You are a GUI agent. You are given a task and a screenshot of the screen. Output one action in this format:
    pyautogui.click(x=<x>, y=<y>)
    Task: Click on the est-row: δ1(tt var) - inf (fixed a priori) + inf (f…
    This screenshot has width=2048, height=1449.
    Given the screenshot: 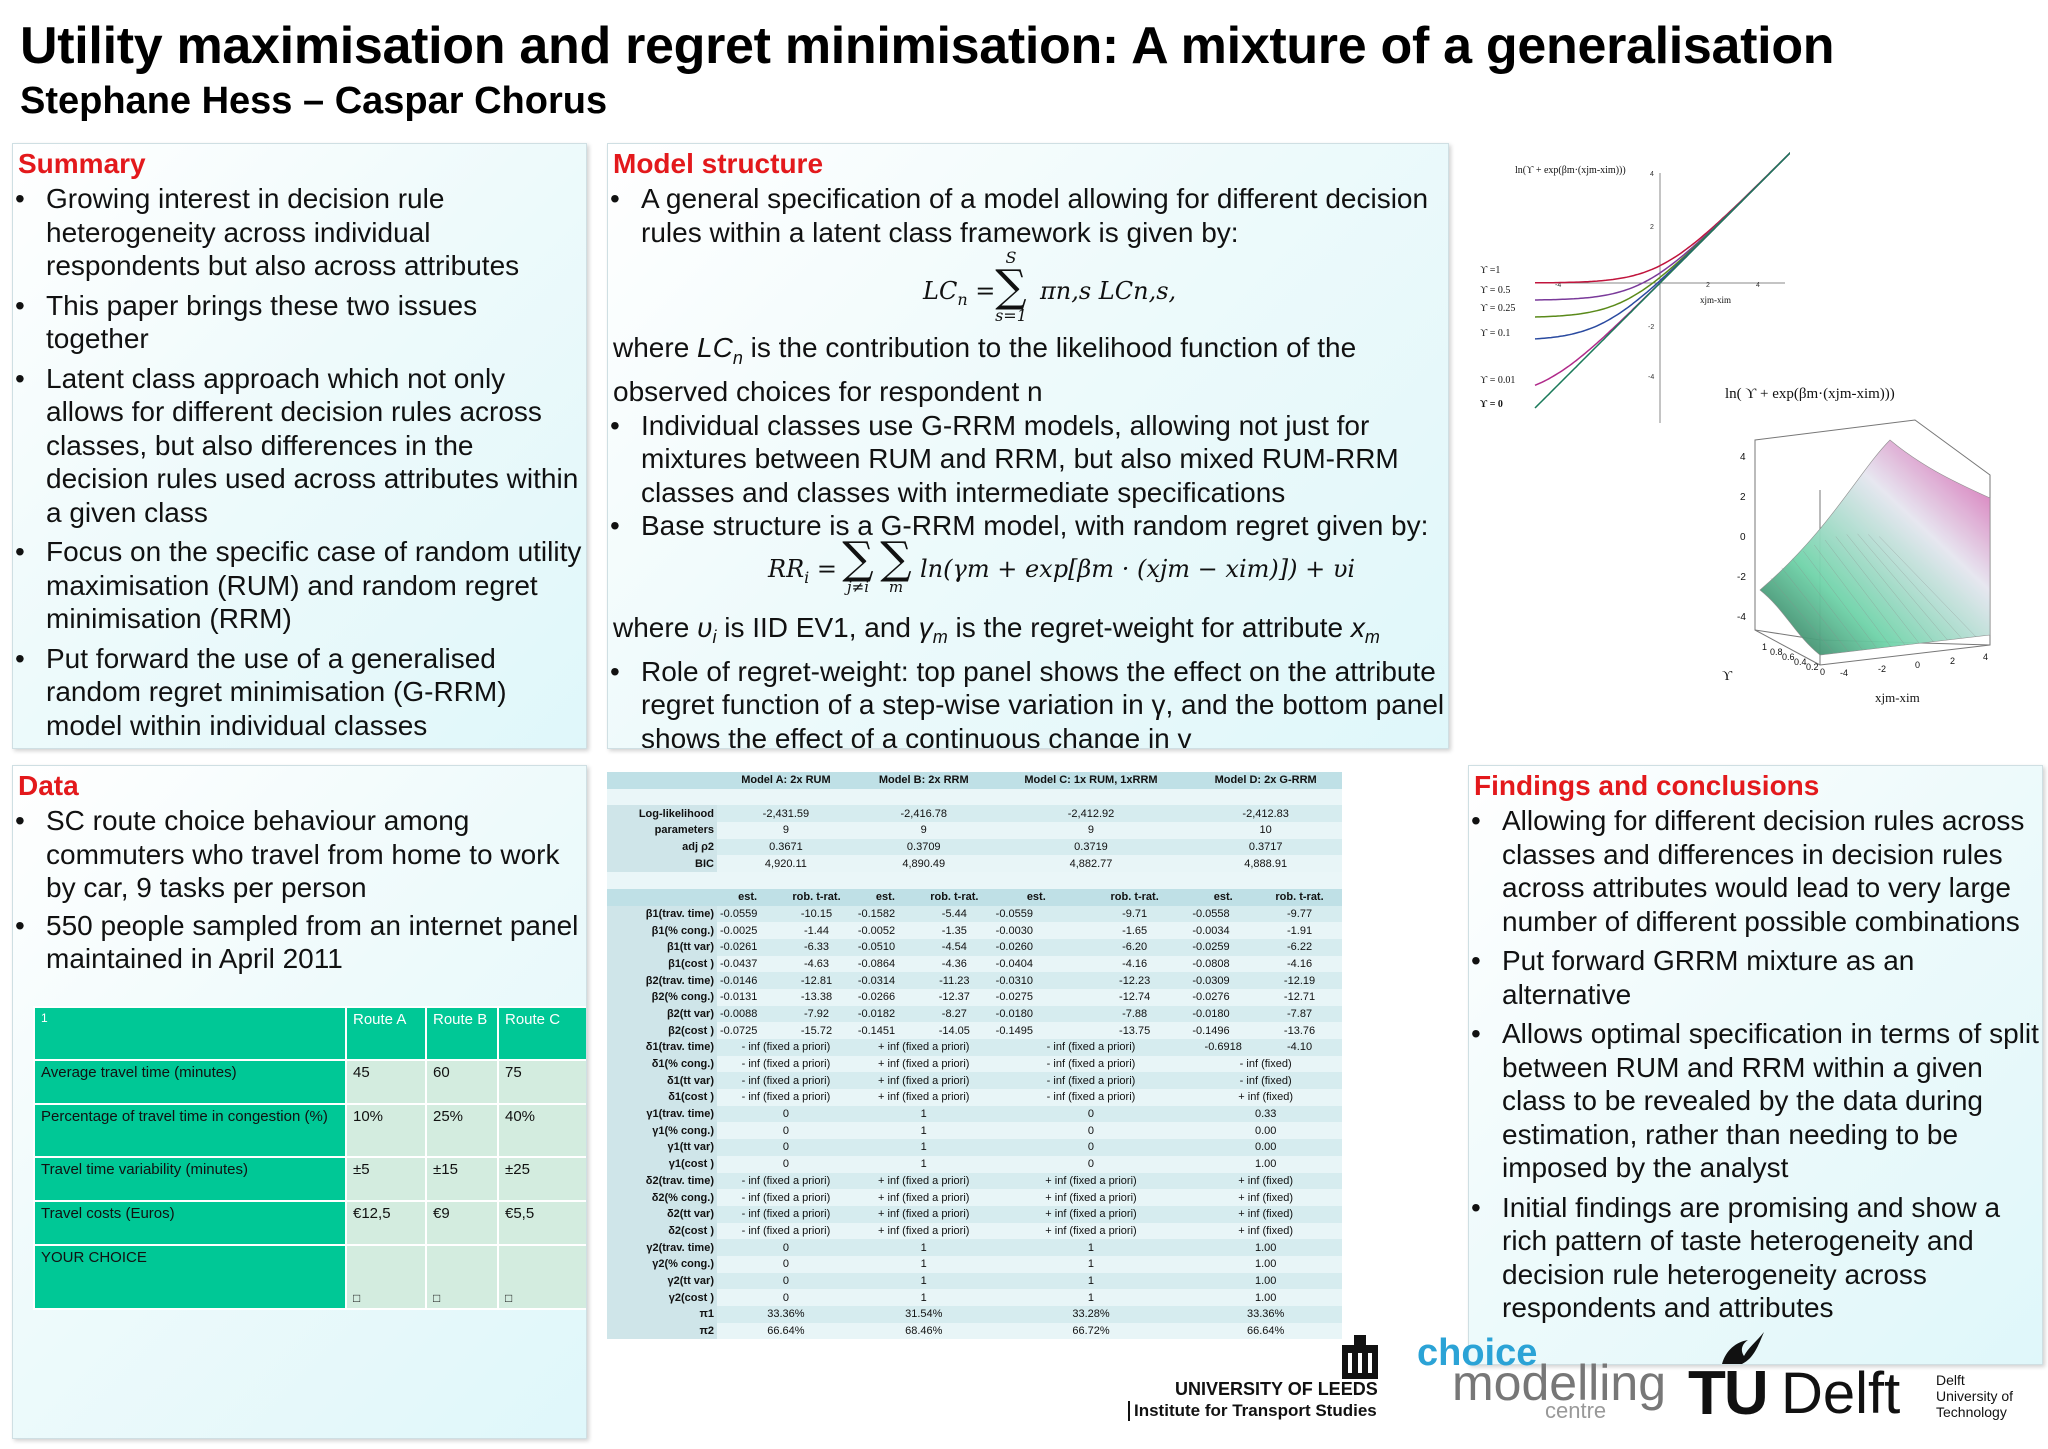 What is the action you would take?
    pyautogui.click(x=974, y=1081)
    